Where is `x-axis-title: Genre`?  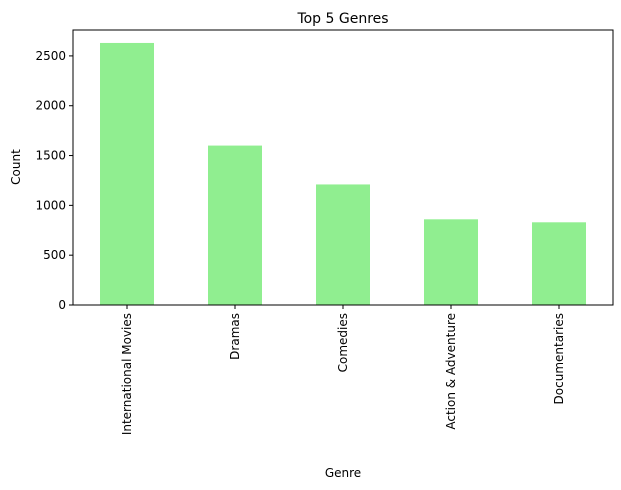 x-axis-title: Genre is located at coordinates (343, 473).